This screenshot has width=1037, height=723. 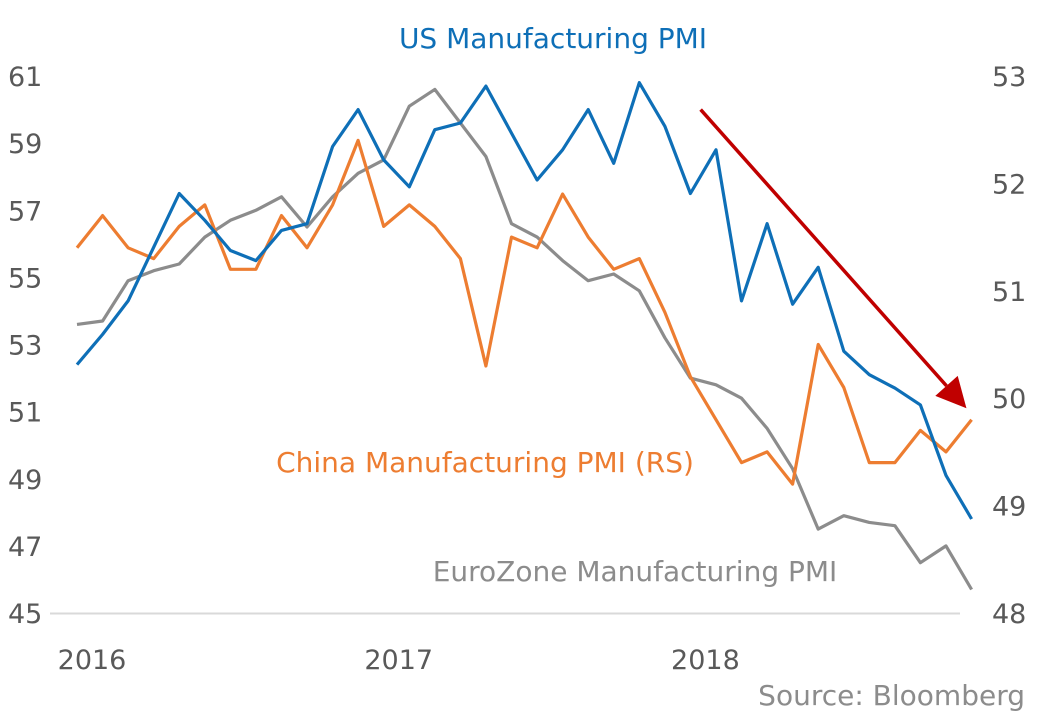 I want to click on left-tick-label: 59, so click(x=25, y=144).